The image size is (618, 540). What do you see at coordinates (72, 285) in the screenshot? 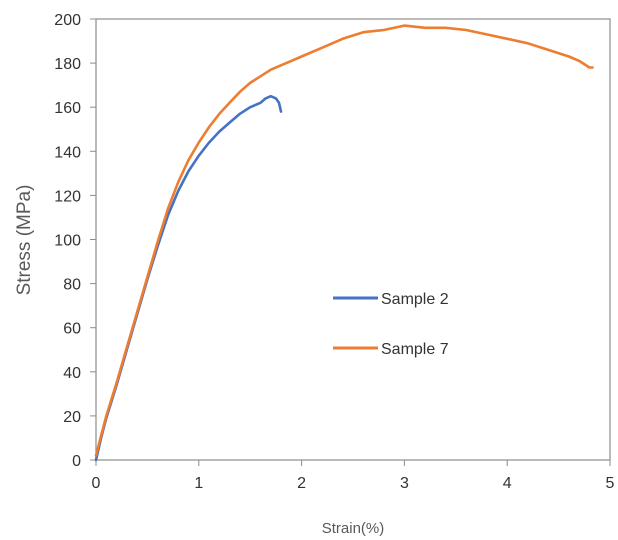
I see `y-tick-label: 80` at bounding box center [72, 285].